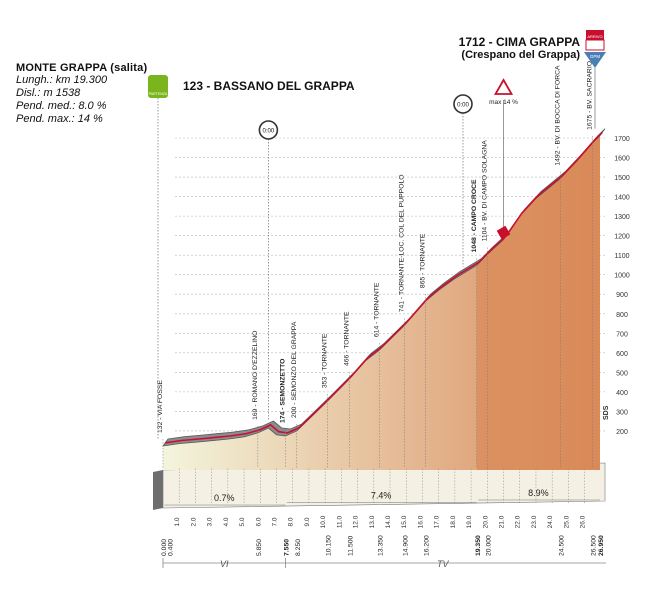 The width and height of the screenshot is (650, 590). Describe the element at coordinates (61, 106) in the screenshot. I see `climb-average-gradient: Pend. med.: 8.0 %` at that location.